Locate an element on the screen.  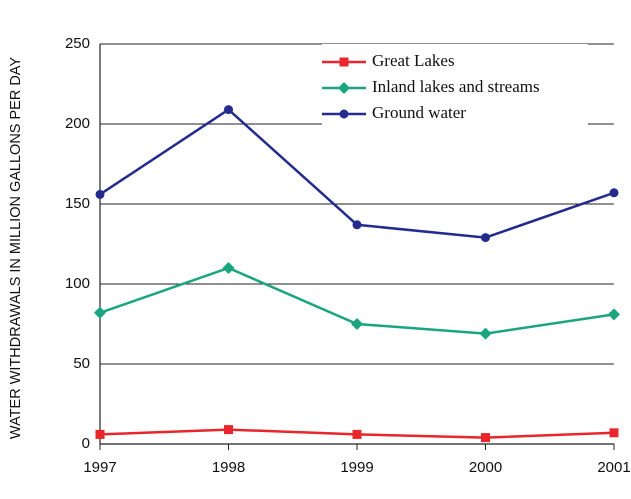
y-tick-label: 250 is located at coordinates (77, 43).